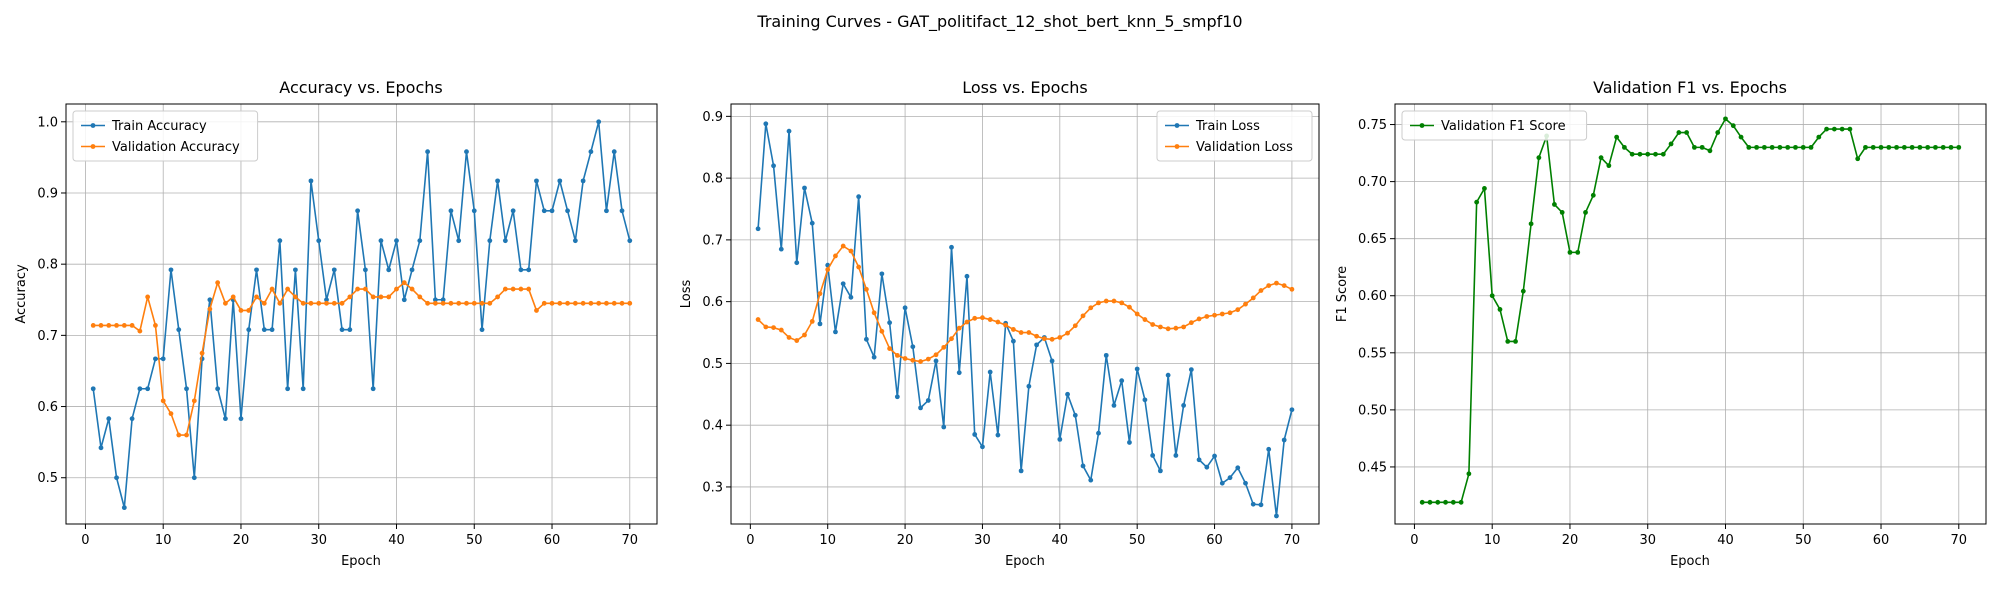  Describe the element at coordinates (1227, 126) in the screenshot. I see `loss-legend-label: Train Loss` at that location.